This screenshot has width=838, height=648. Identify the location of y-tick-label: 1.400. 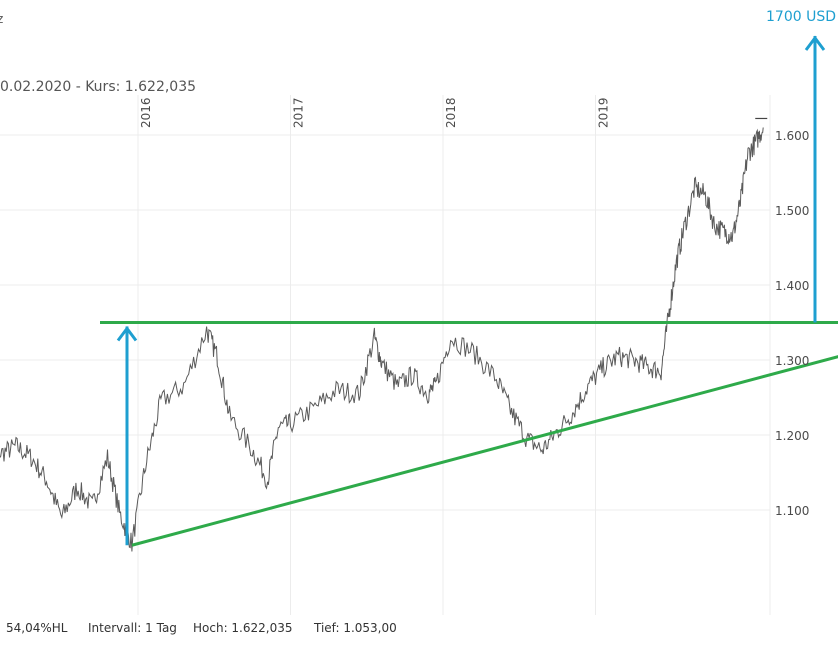
(792, 286).